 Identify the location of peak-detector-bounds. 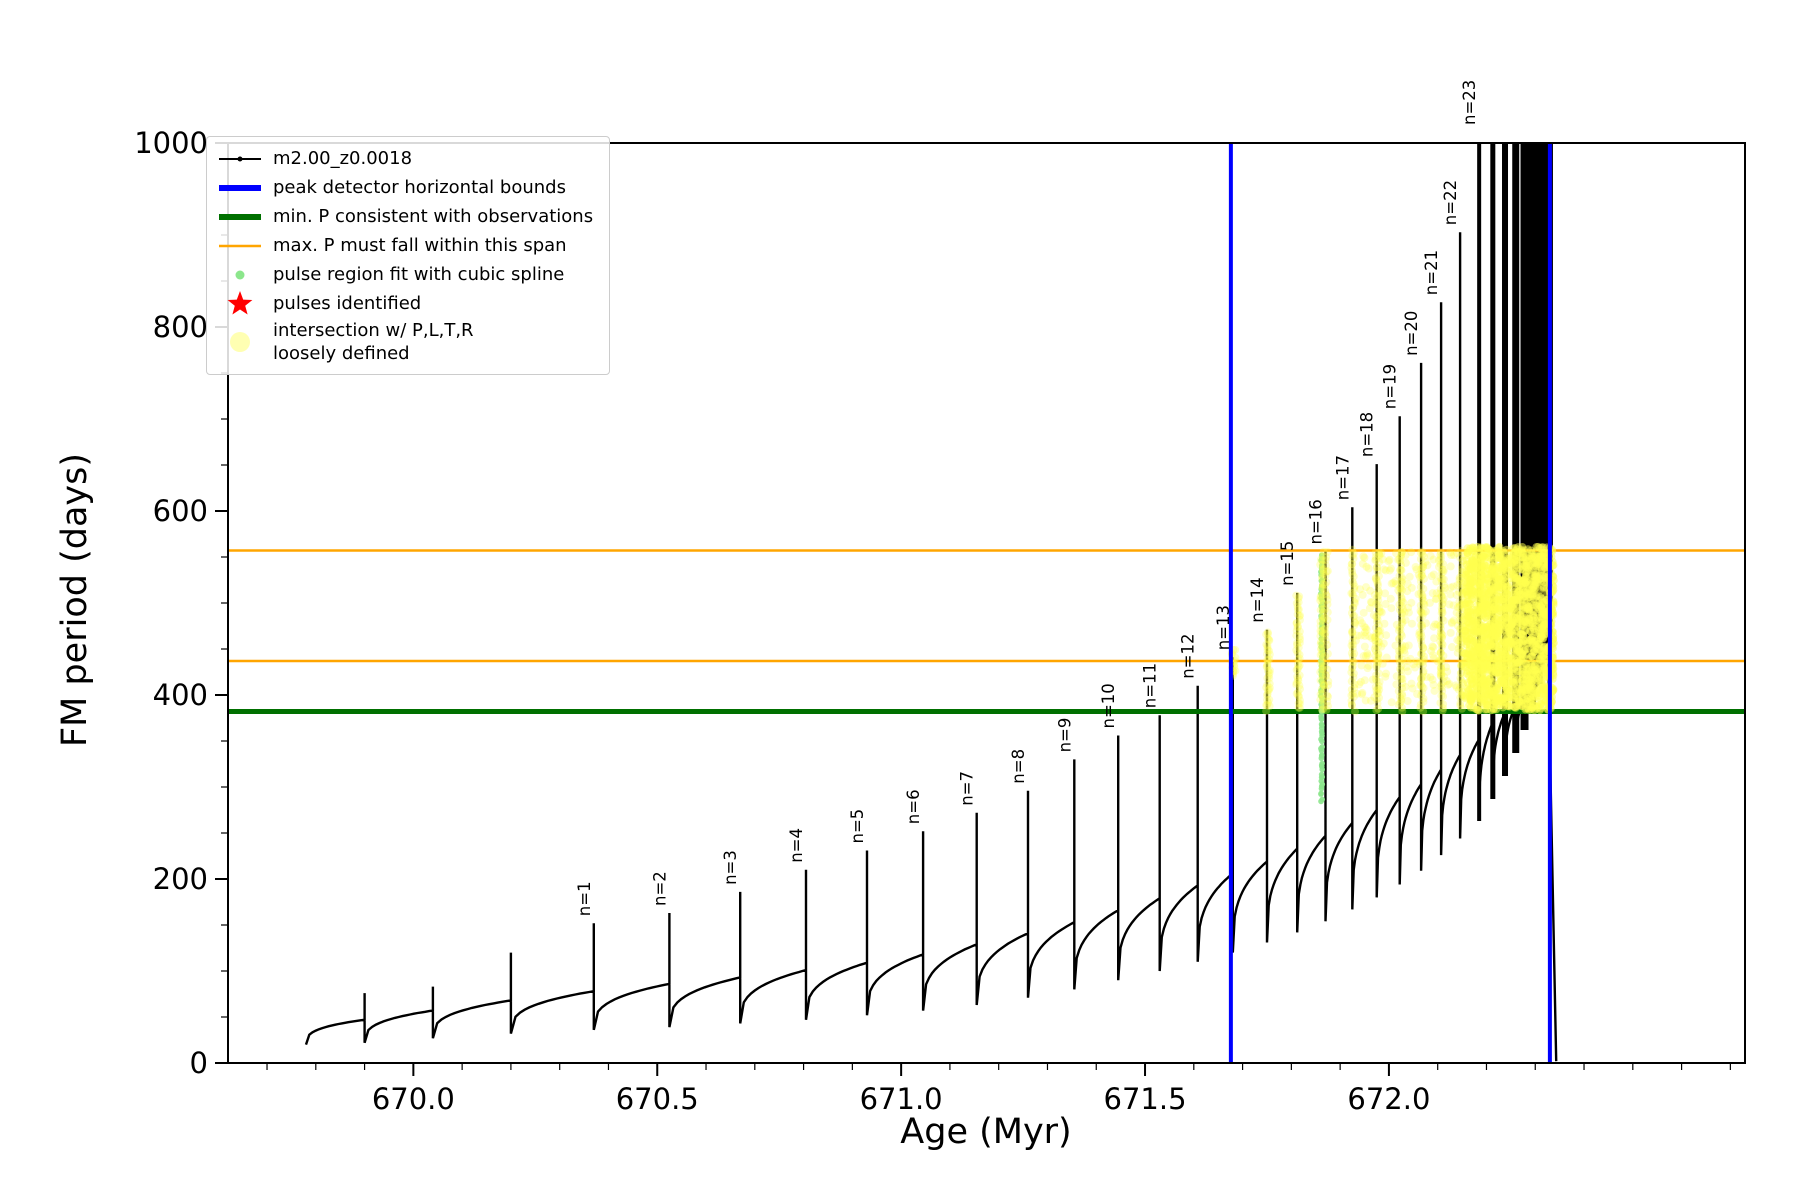
(1390, 603).